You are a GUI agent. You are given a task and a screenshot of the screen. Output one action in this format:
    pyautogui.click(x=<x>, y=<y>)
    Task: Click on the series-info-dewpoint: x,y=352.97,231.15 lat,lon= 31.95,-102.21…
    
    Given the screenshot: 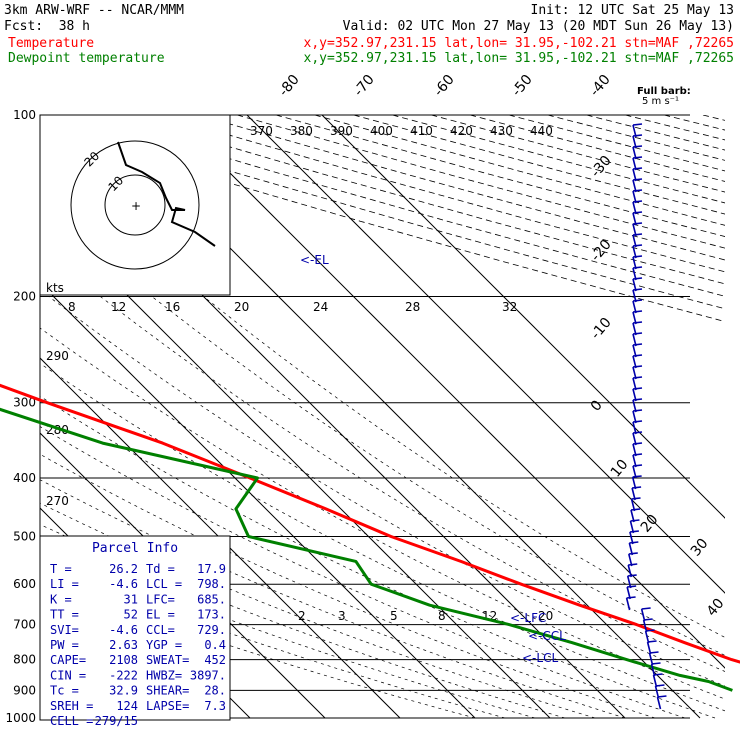 What is the action you would take?
    pyautogui.click(x=519, y=58)
    